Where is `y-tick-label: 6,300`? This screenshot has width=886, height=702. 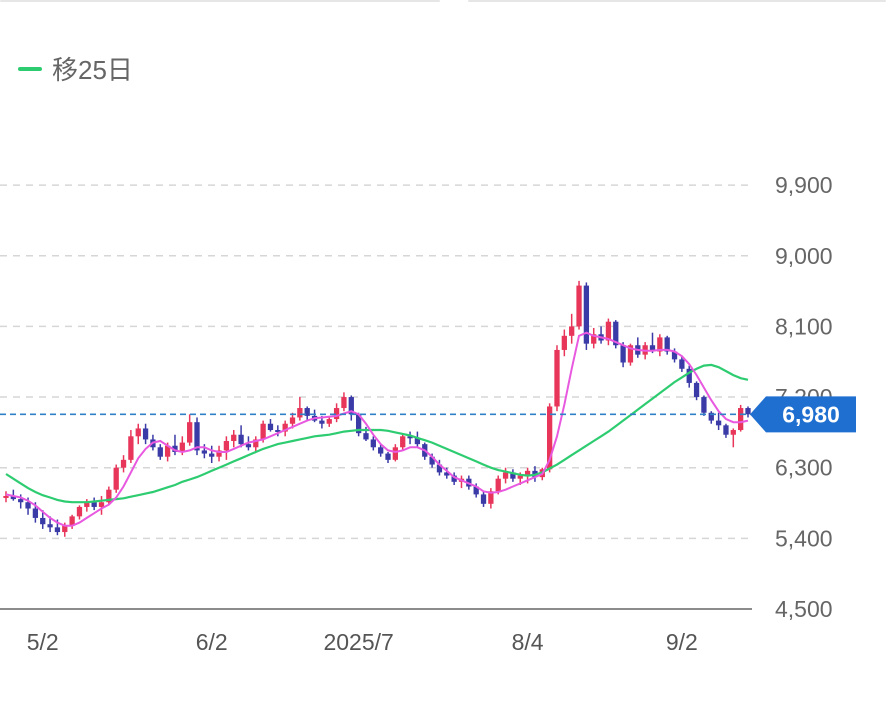
y-tick-label: 6,300 is located at coordinates (804, 468).